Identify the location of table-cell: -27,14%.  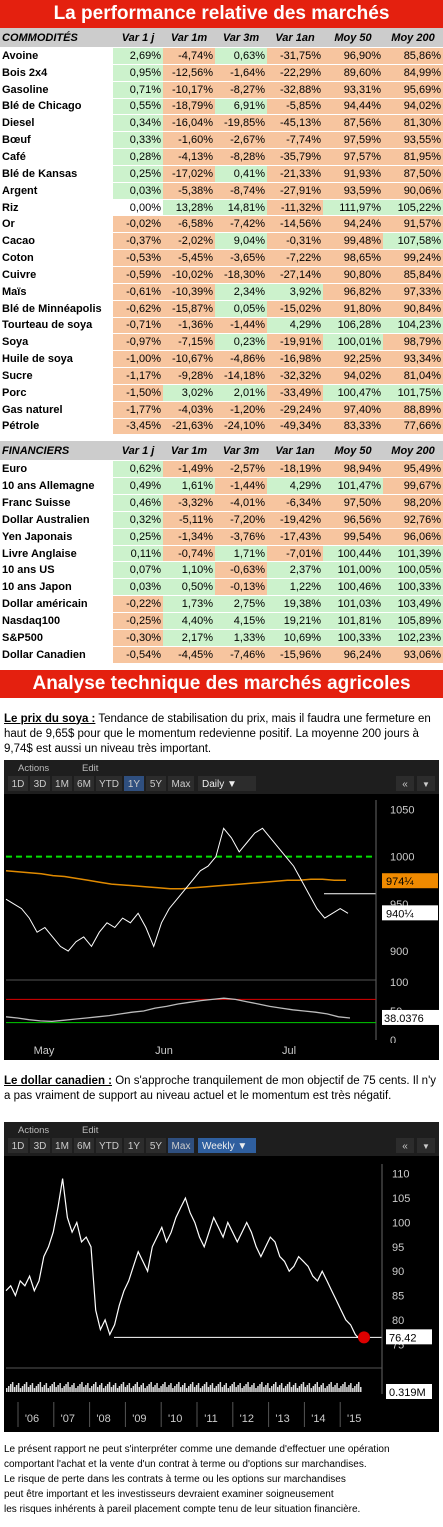
(295, 275).